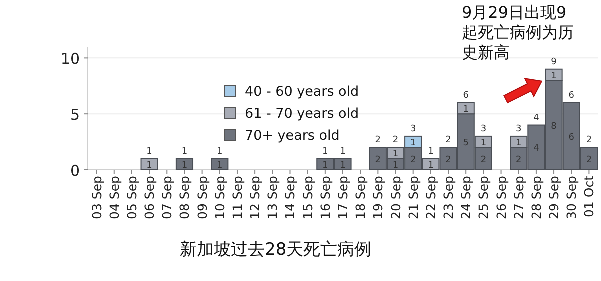 The image size is (601, 281). Describe the element at coordinates (150, 198) in the screenshot. I see `x-tick-label: 06 Sep` at that location.